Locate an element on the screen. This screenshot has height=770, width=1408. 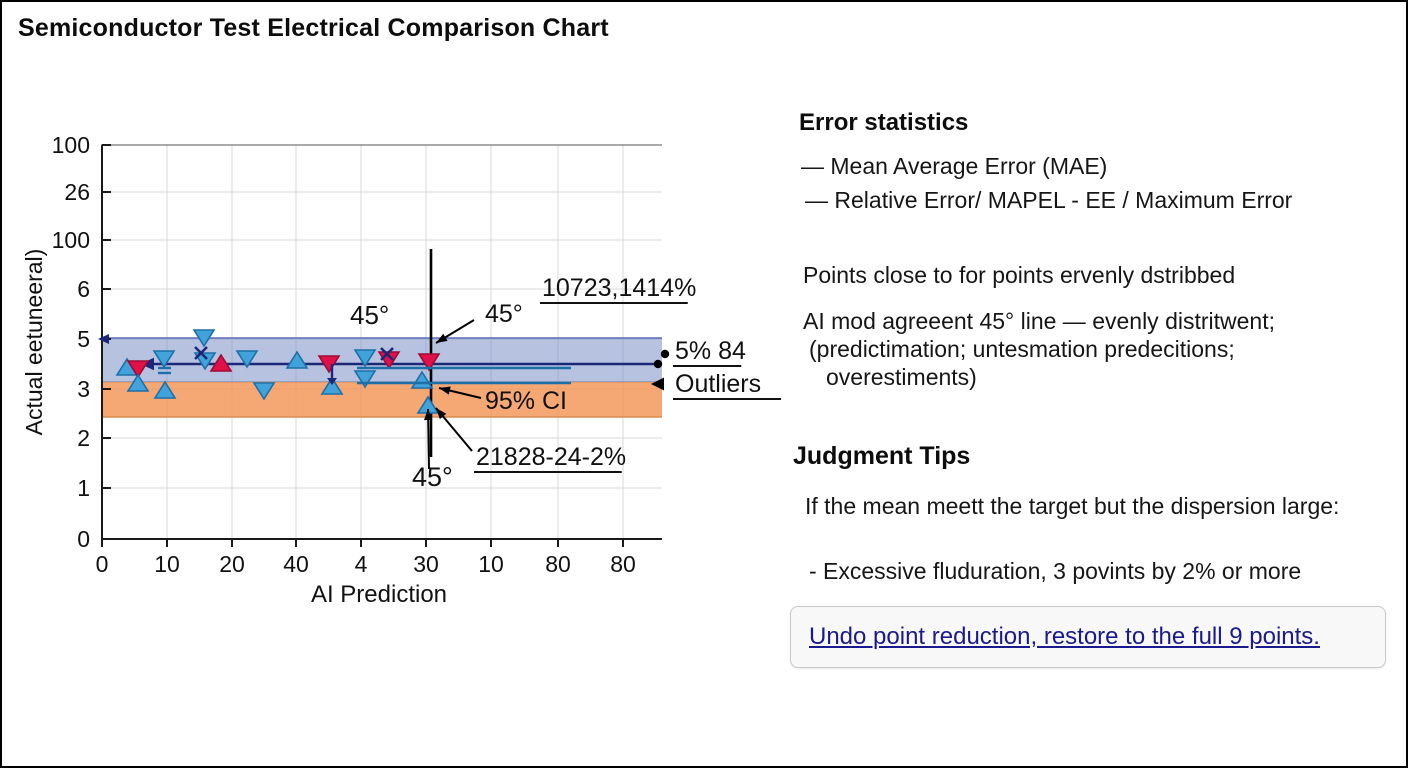
chart-annotation: 95% CI is located at coordinates (526, 401).